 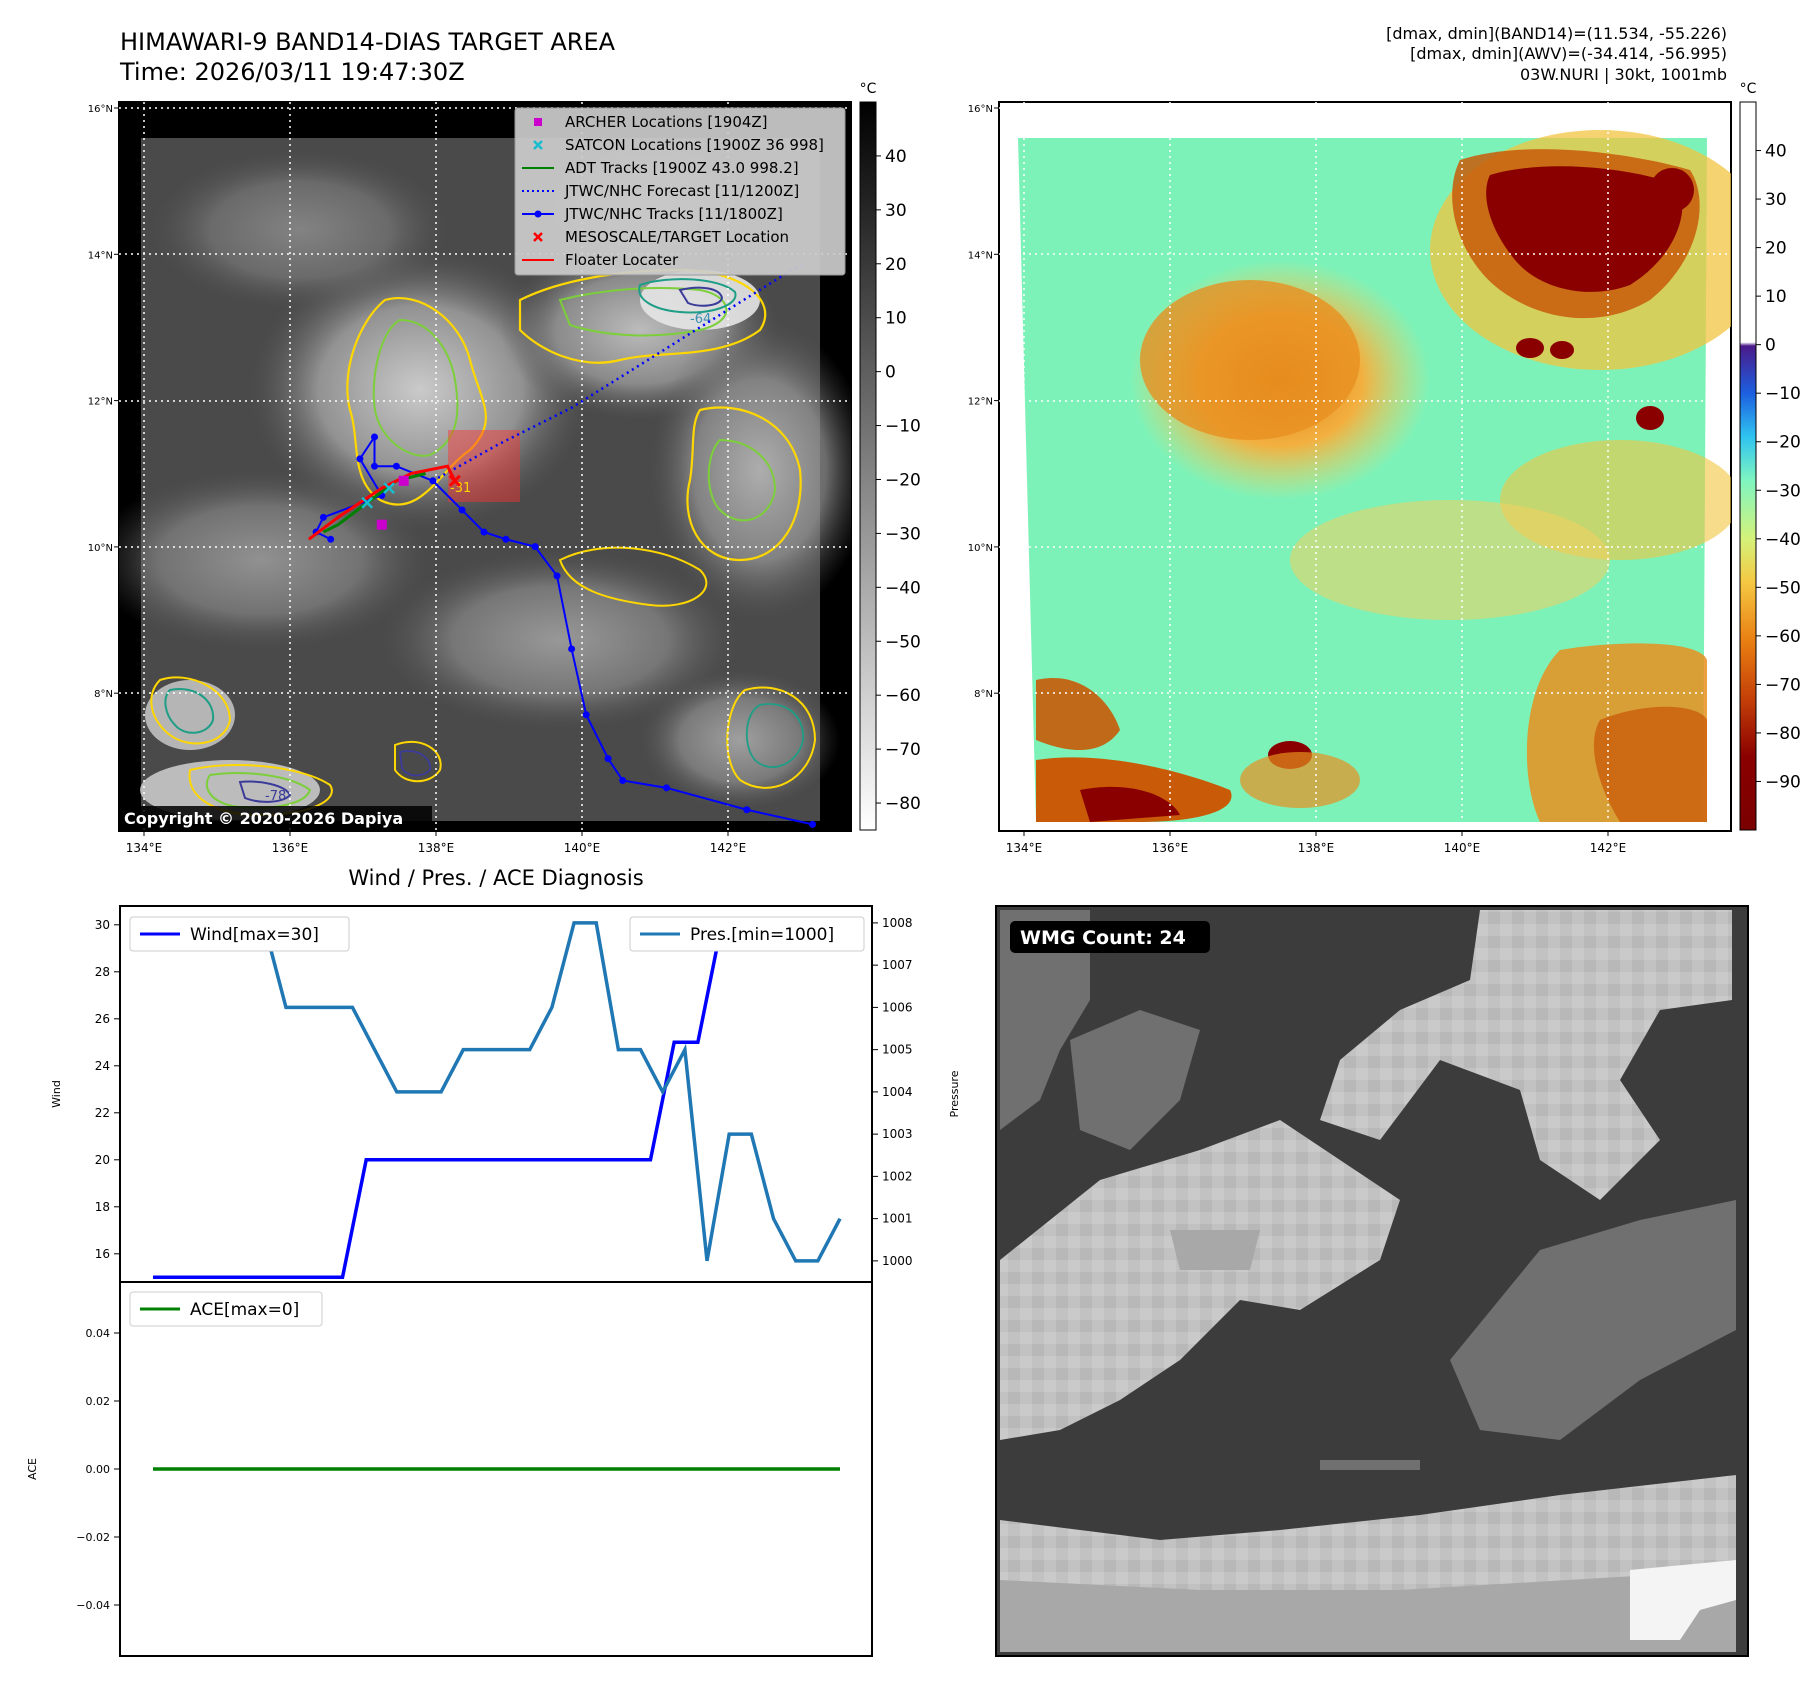 I want to click on legend-swatch, so click(x=538, y=122).